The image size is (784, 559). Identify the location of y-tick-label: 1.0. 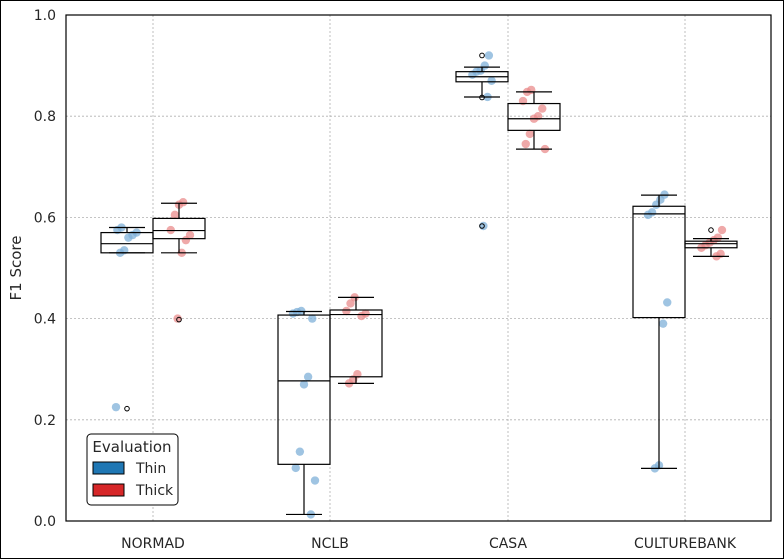
(45, 16).